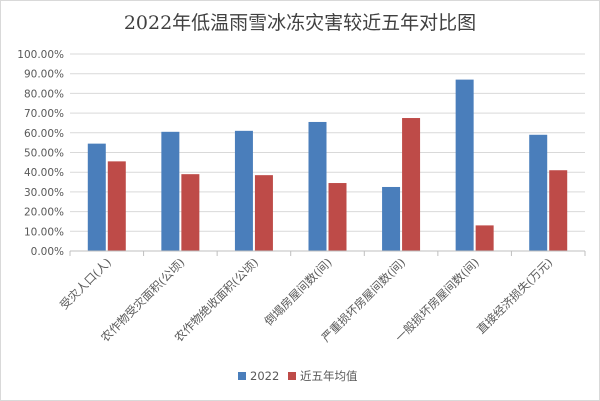 This screenshot has width=600, height=401. I want to click on y-tick-label: 60.00%, so click(44, 134).